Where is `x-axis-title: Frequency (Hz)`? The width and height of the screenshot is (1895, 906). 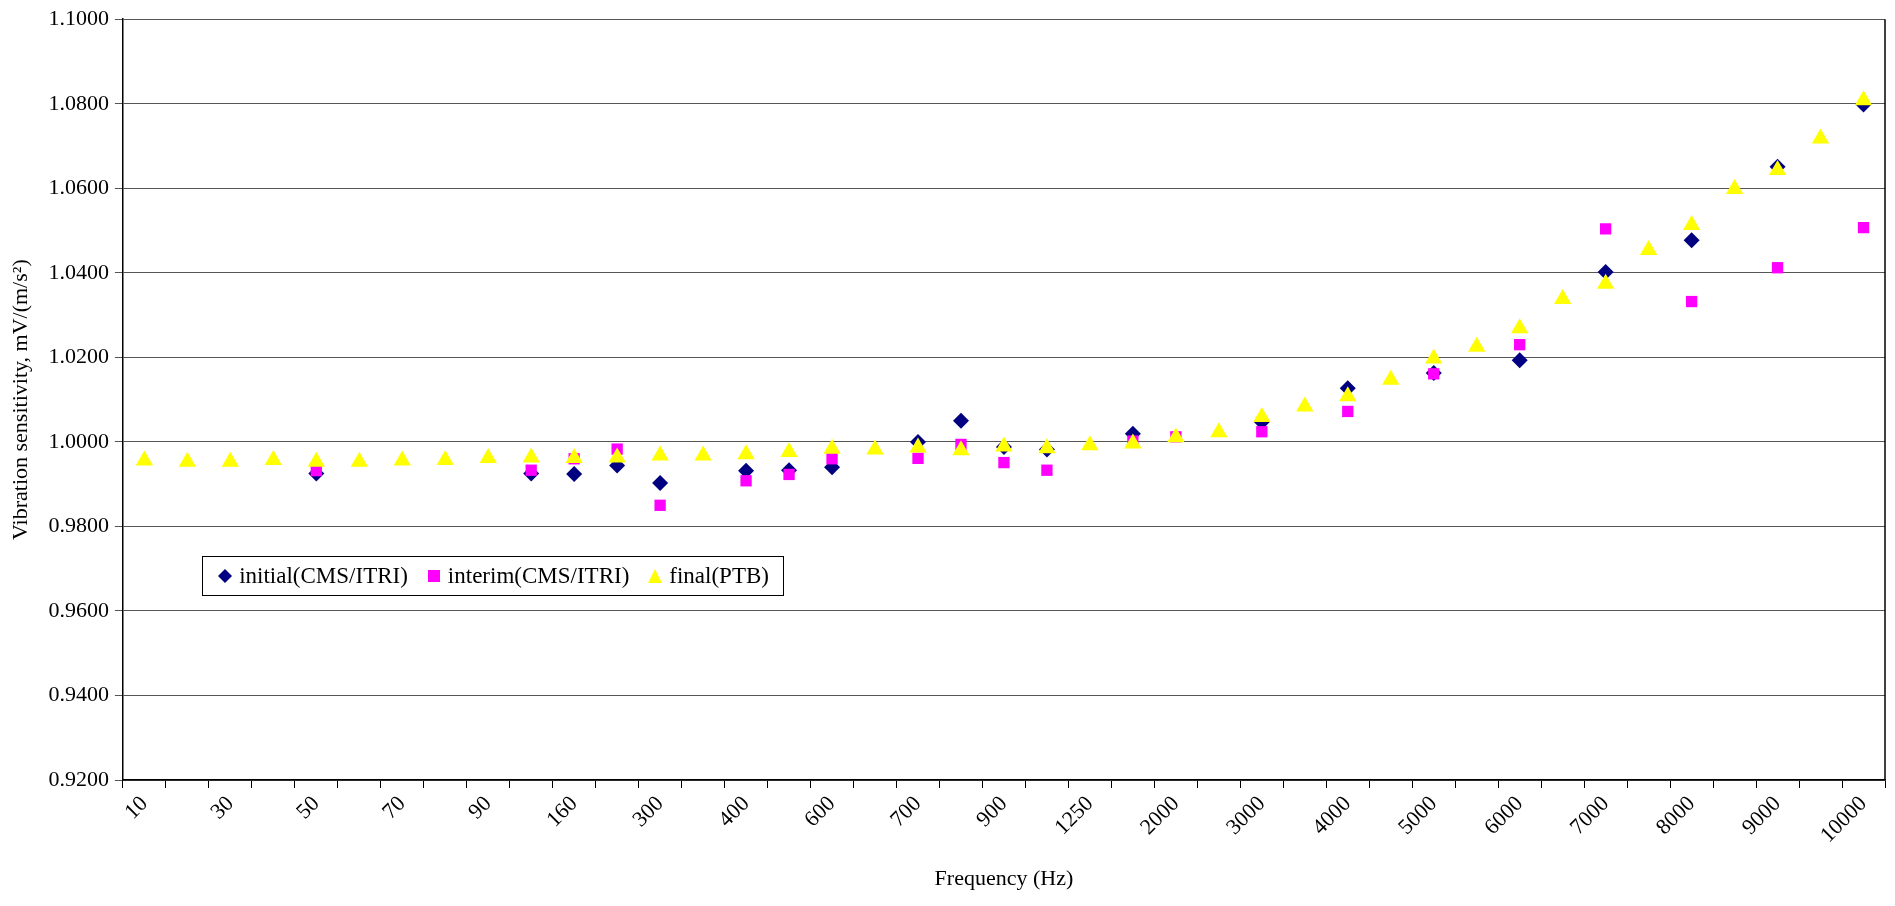
x-axis-title: Frequency (Hz) is located at coordinates (1004, 877).